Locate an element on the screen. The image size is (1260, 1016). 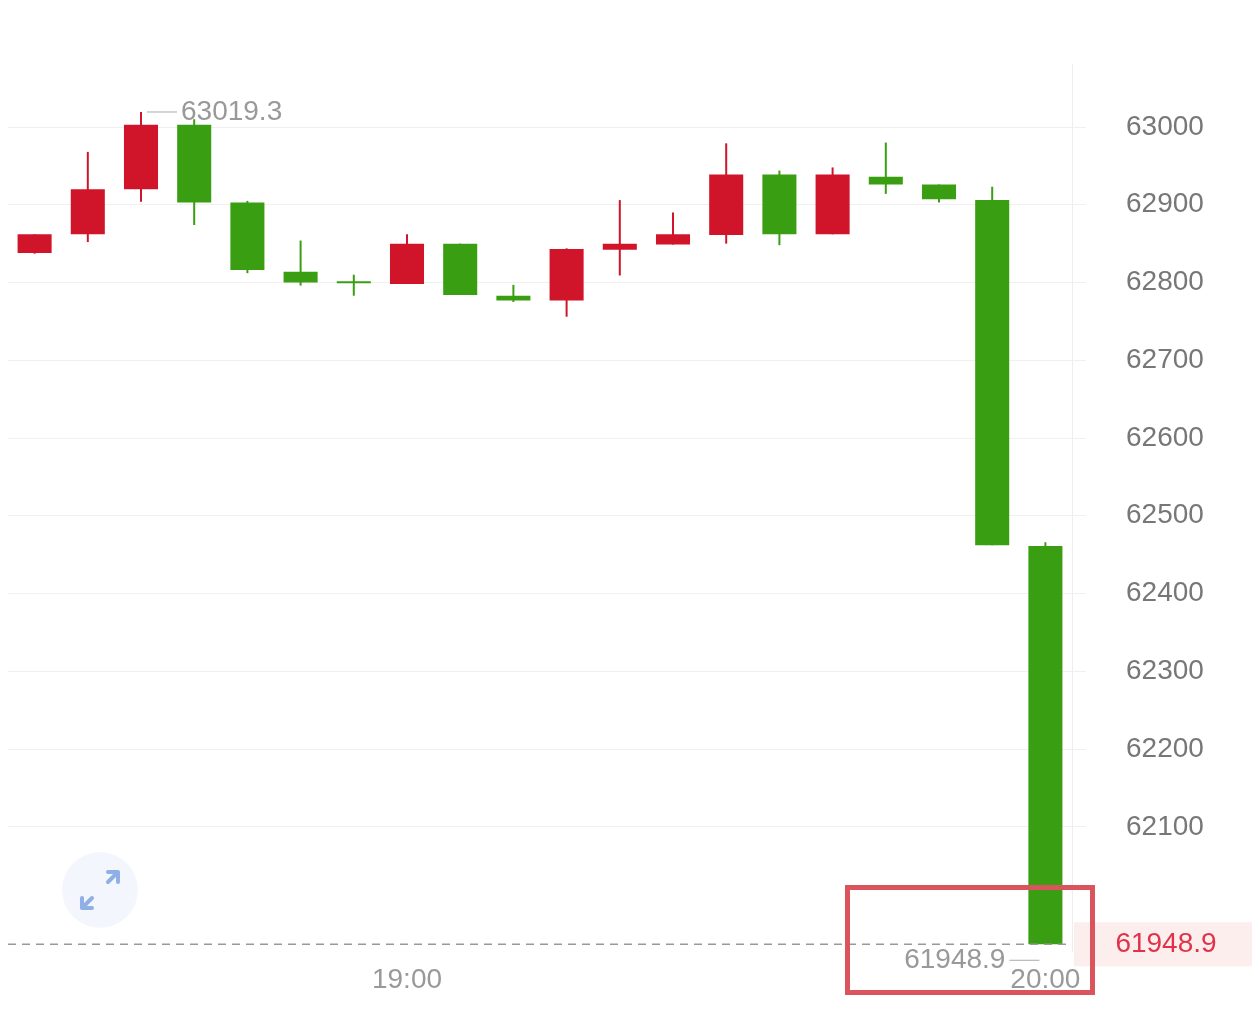
ref-line-label: 61948.9 is located at coordinates (1166, 942).